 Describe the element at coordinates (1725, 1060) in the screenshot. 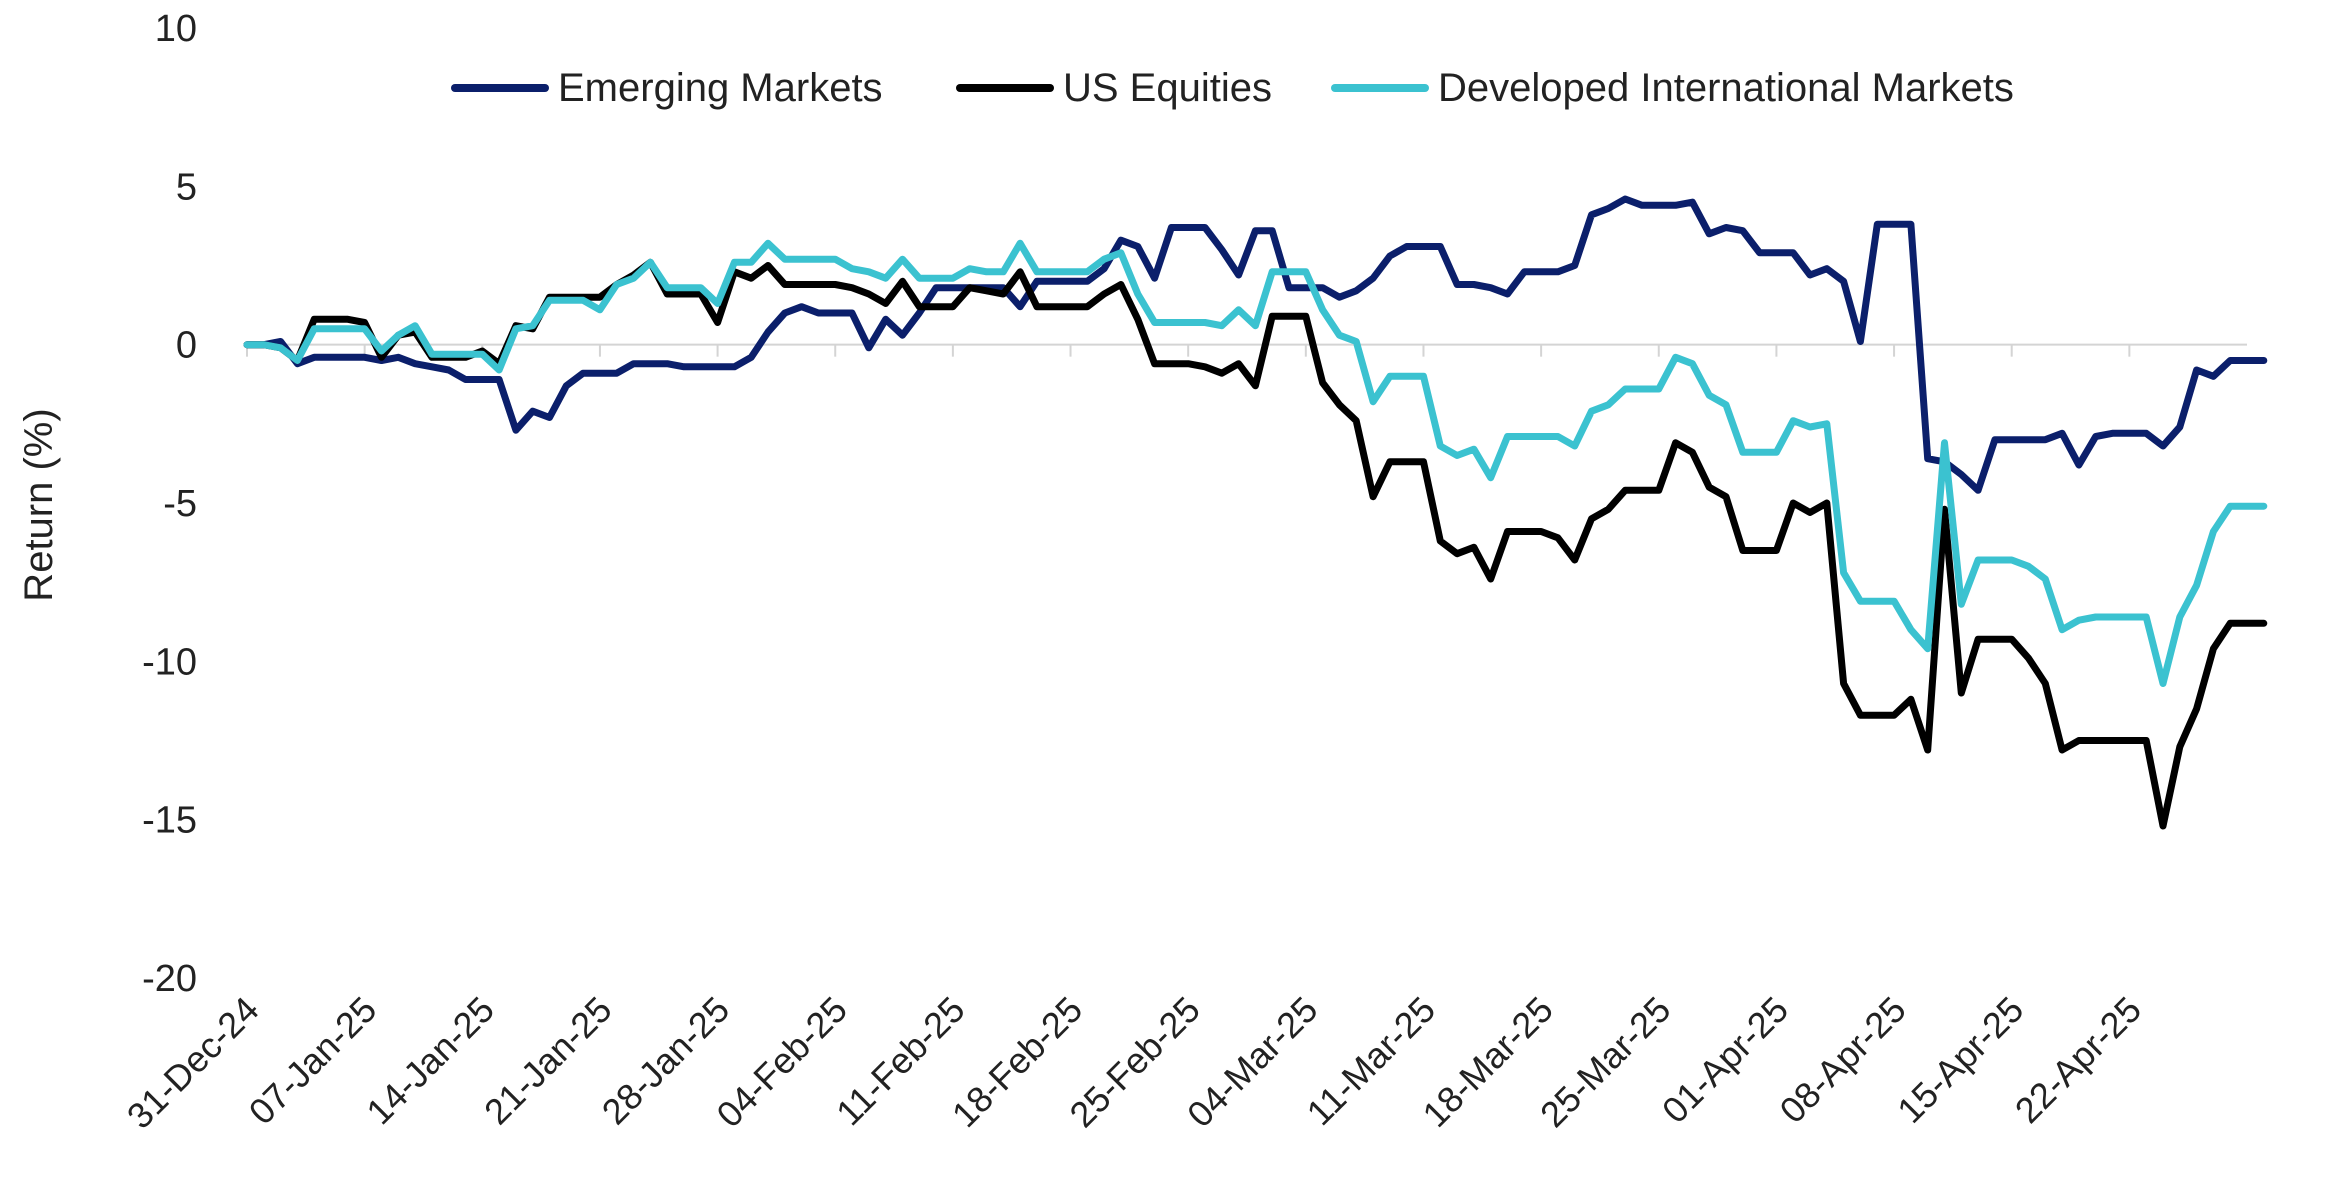

I see `x-tick-label: 01-Apr-25` at that location.